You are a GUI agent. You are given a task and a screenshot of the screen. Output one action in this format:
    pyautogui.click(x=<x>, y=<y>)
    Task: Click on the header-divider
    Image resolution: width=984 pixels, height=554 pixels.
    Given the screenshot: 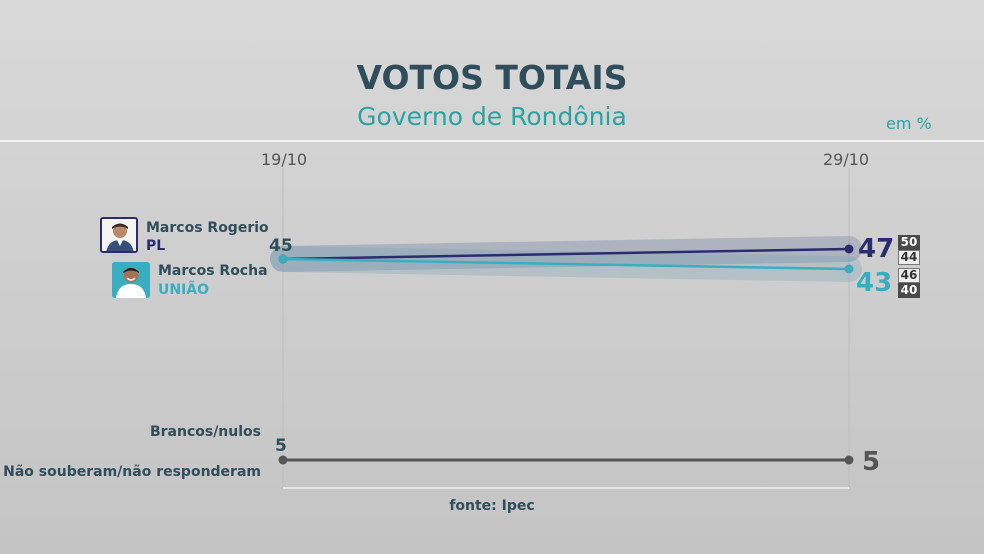 What is the action you would take?
    pyautogui.click(x=492, y=141)
    